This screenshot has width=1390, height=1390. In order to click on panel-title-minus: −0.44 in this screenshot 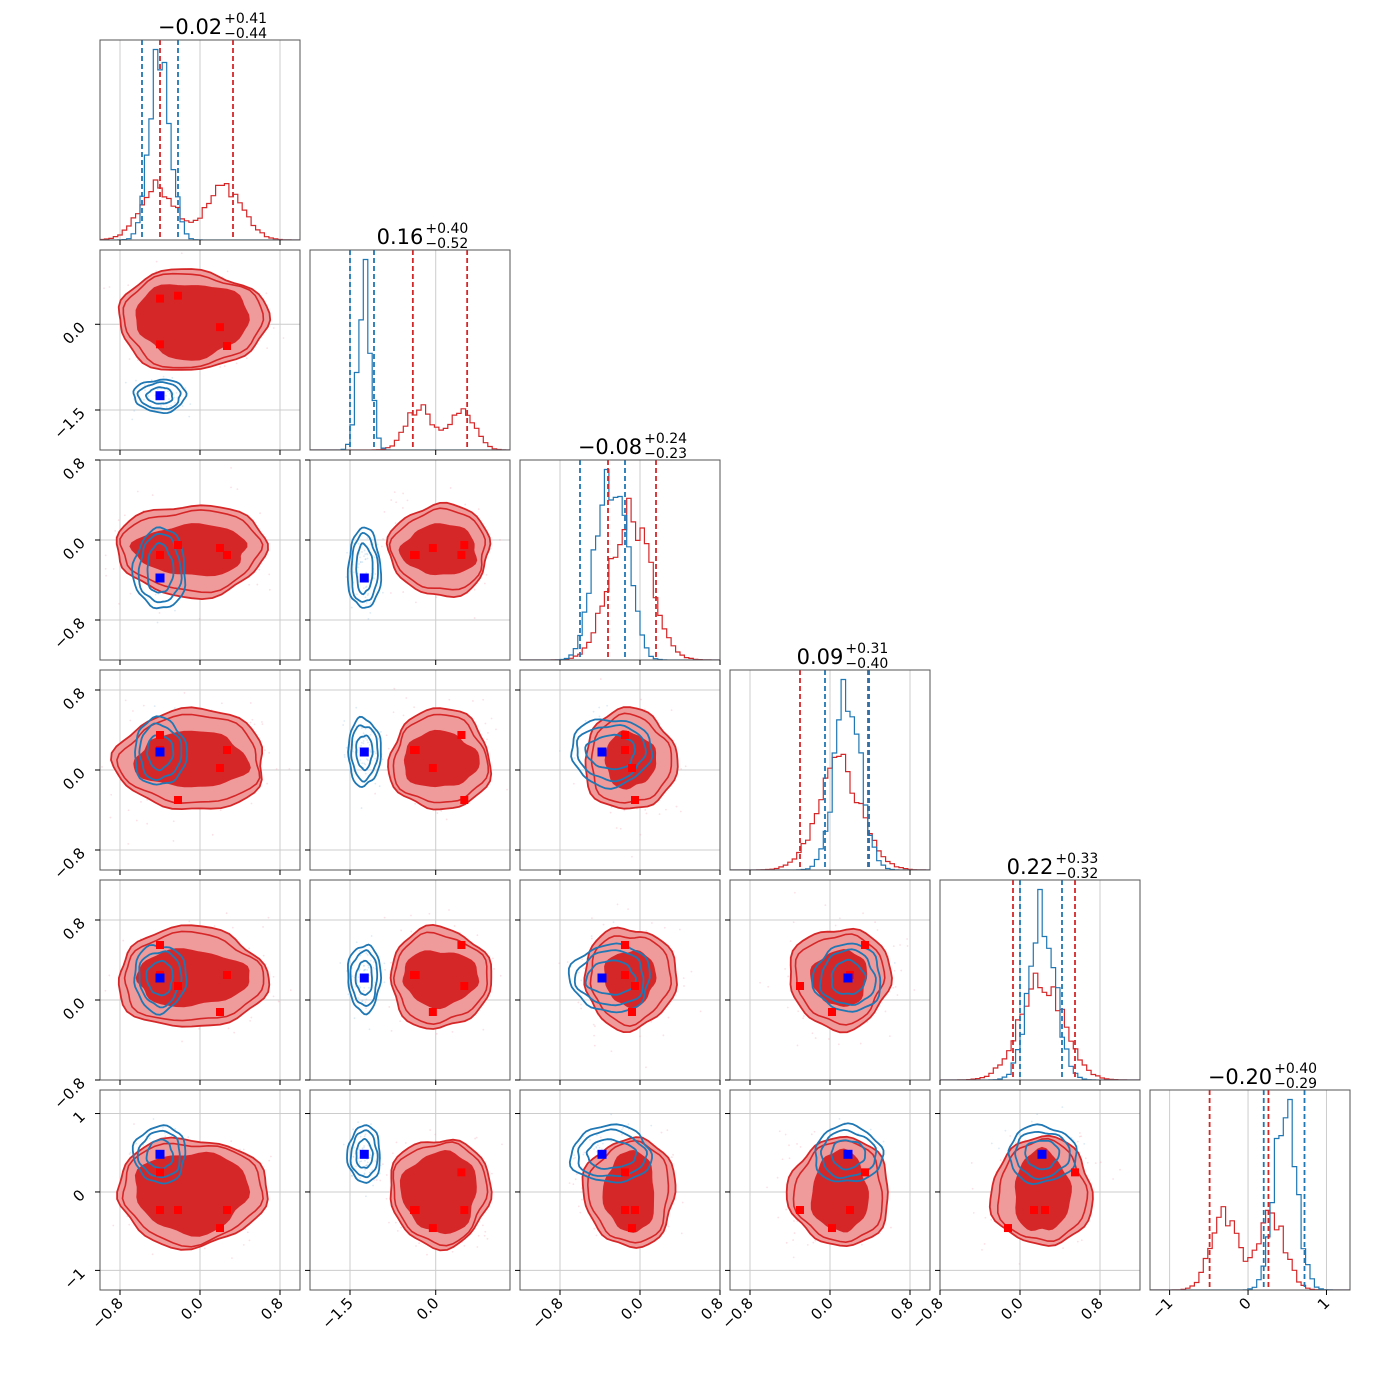, I will do `click(245, 34)`.